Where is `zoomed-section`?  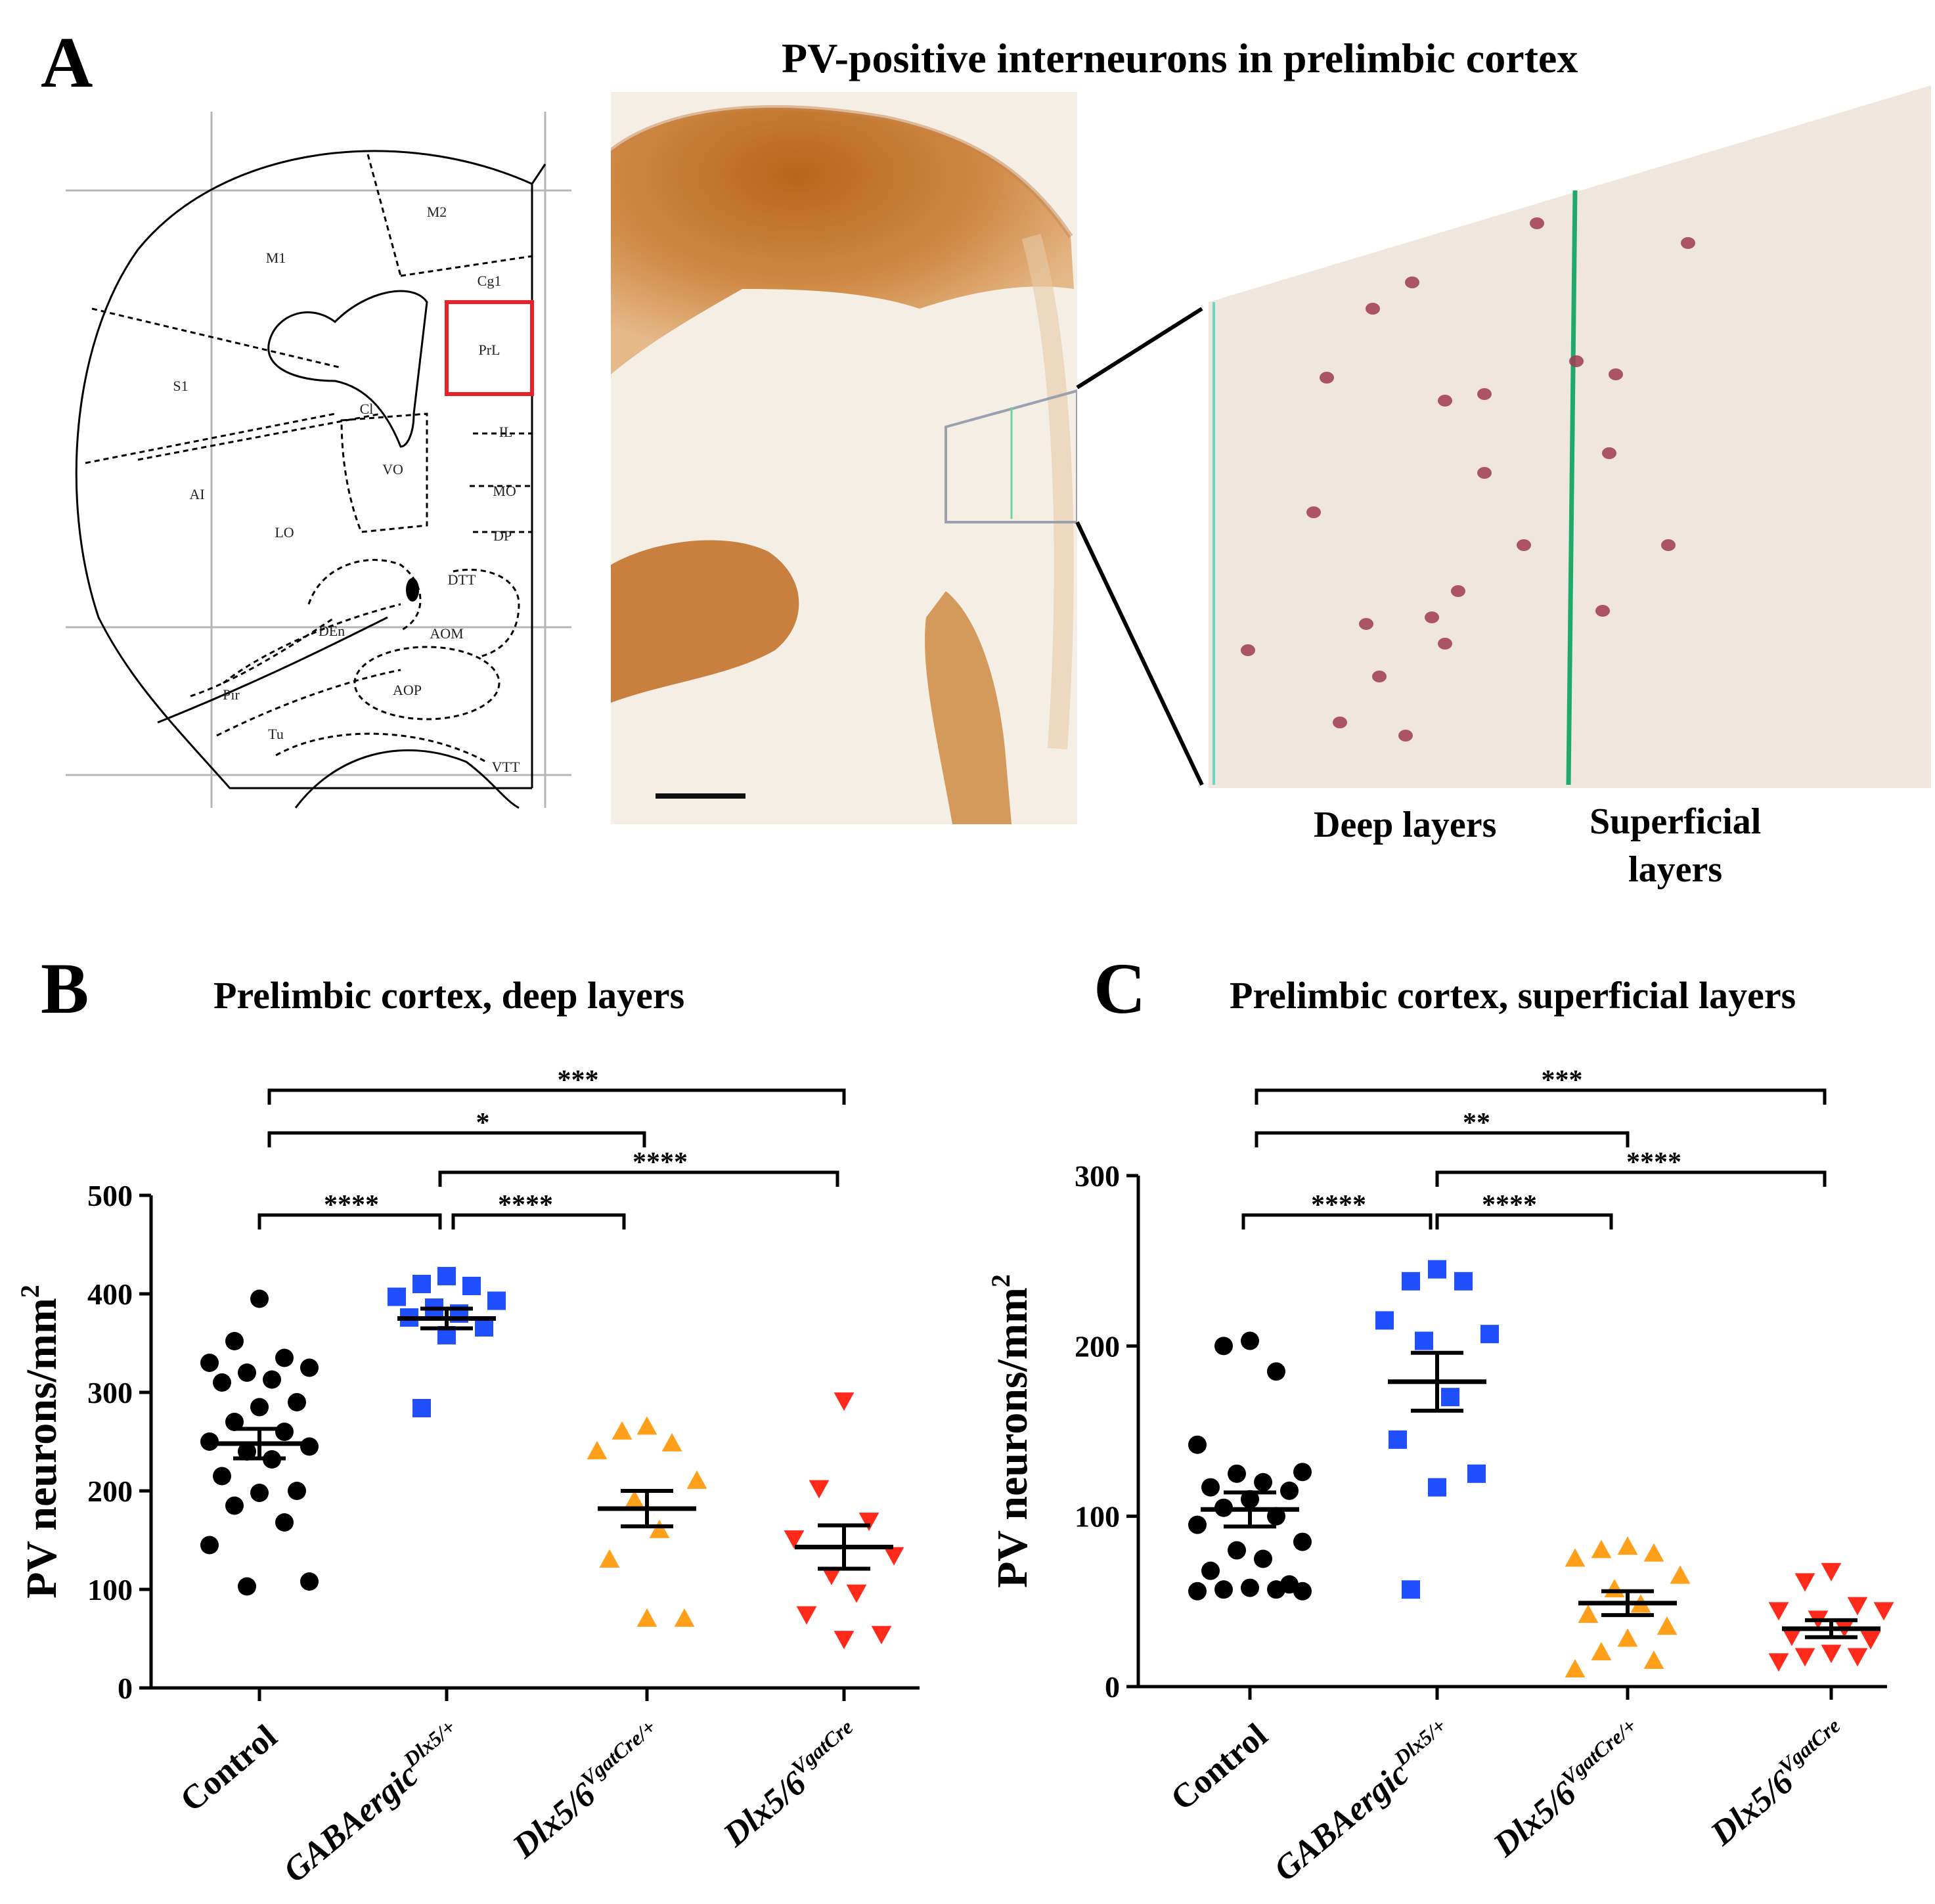
zoomed-section is located at coordinates (1570, 436).